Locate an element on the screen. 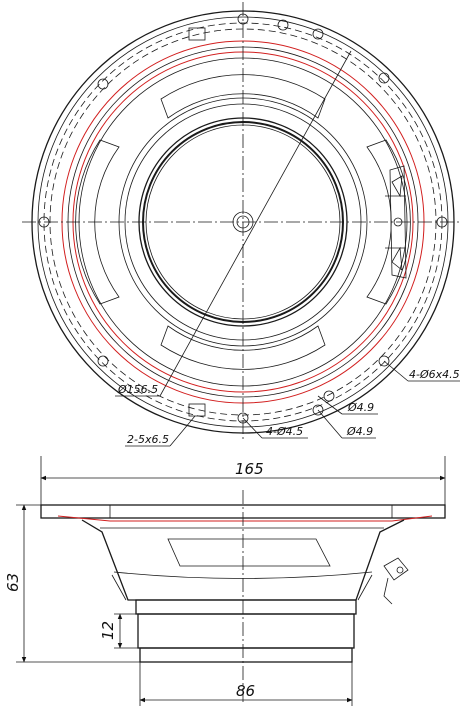  hole-b-callout: Ø4.9 is located at coordinates (359, 431).